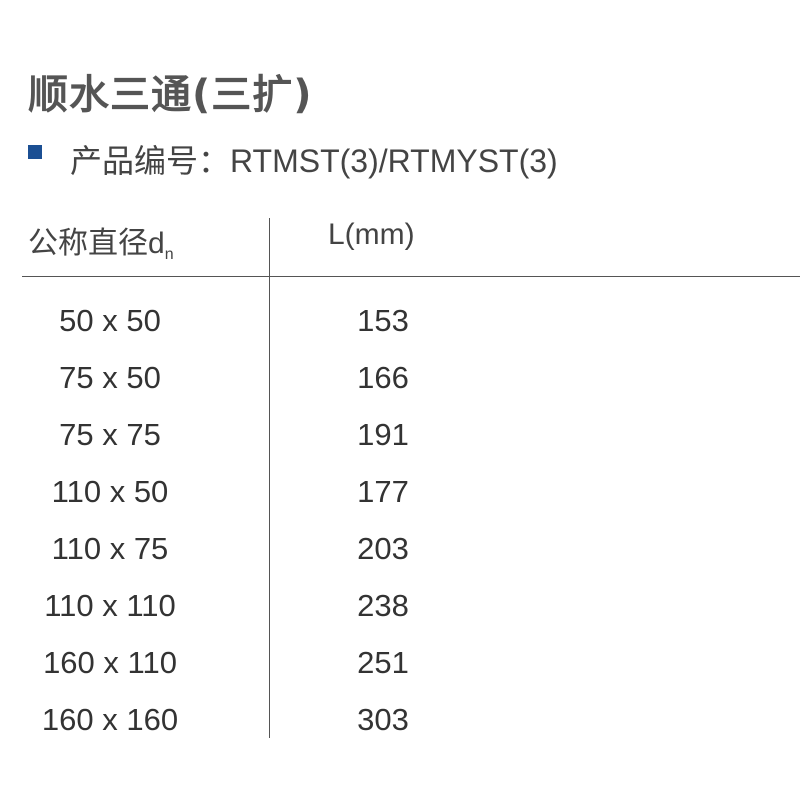  Describe the element at coordinates (371, 234) in the screenshot. I see `header-length: L(mm)` at that location.